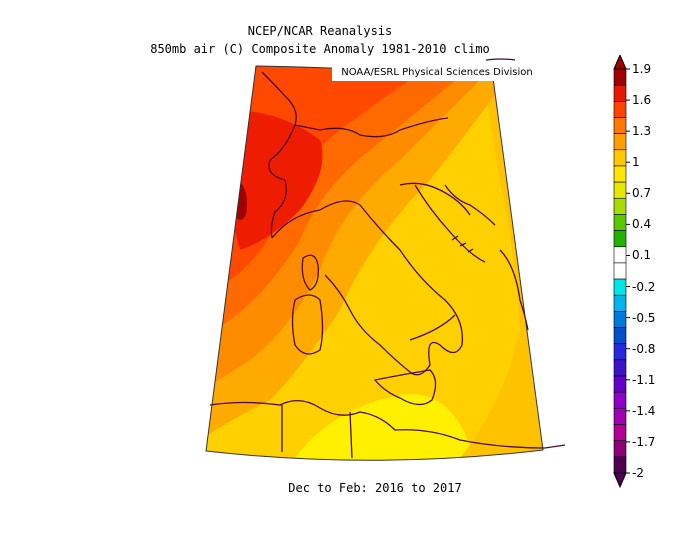 The image size is (700, 542). I want to click on colorbar-tick-label: -2, so click(638, 473).